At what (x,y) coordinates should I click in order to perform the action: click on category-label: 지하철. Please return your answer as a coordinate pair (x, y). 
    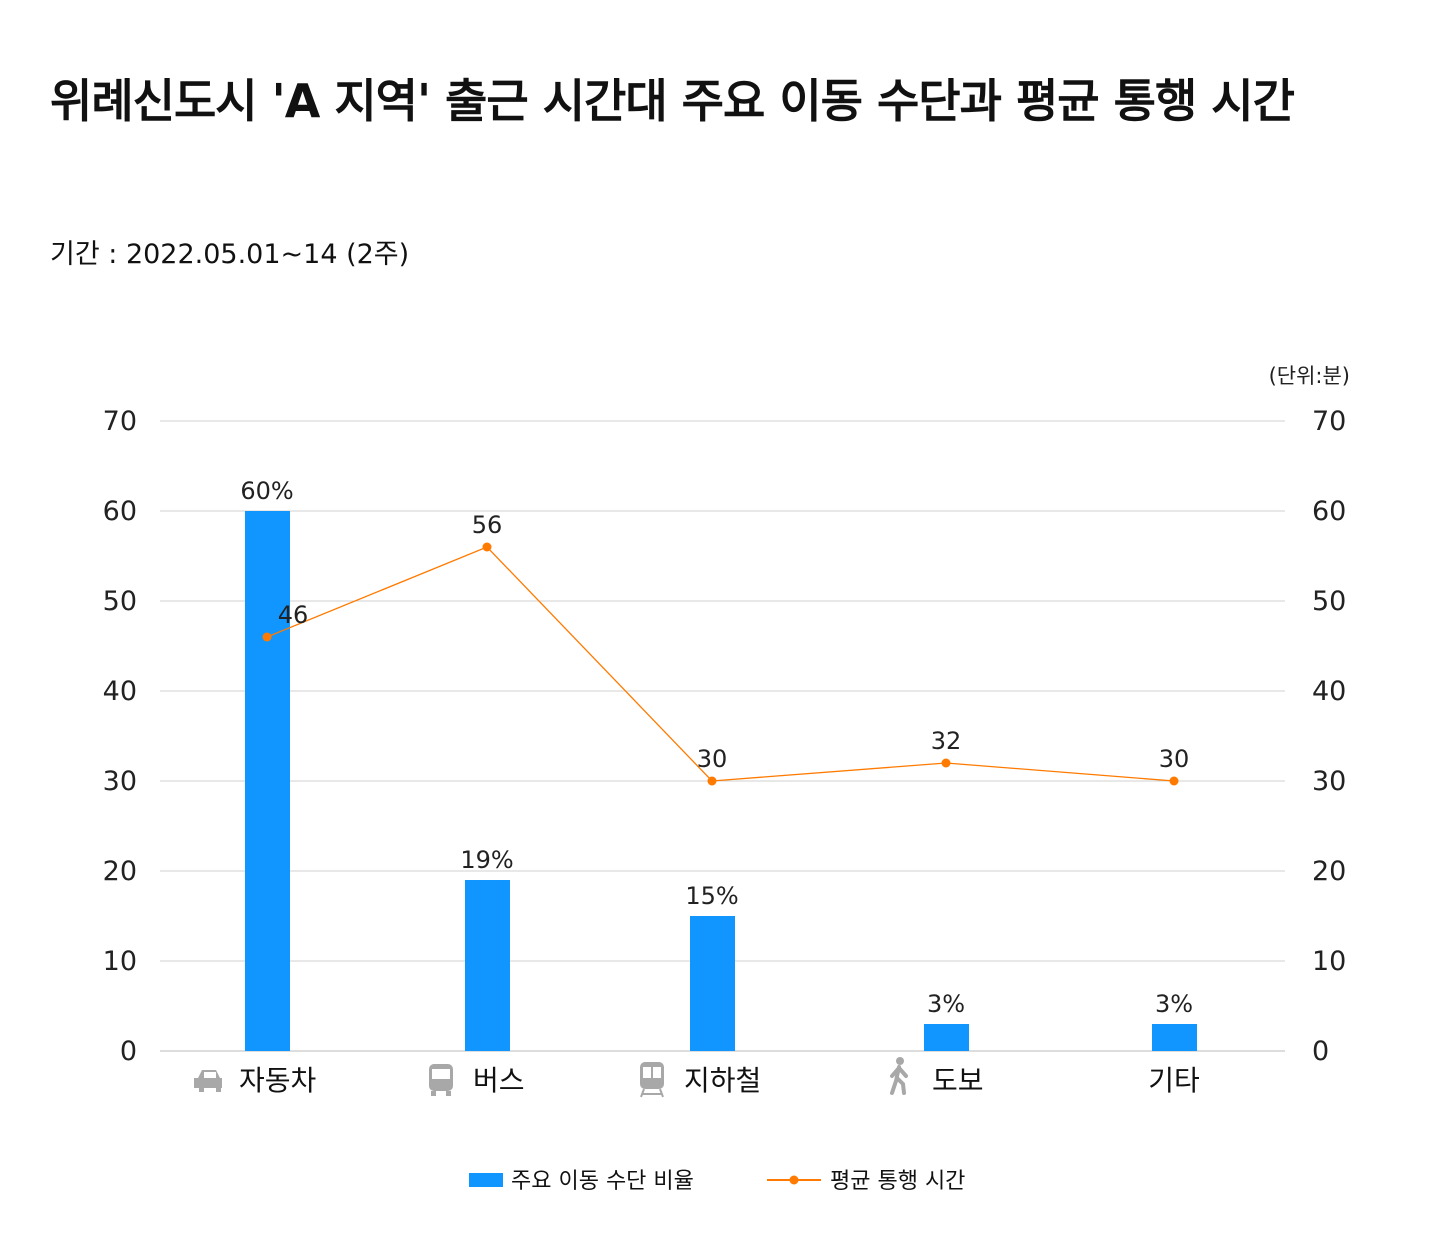
    Looking at the image, I should click on (722, 1080).